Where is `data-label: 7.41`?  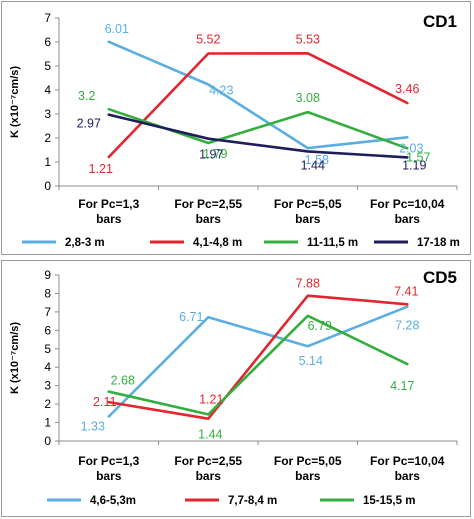 data-label: 7.41 is located at coordinates (406, 291).